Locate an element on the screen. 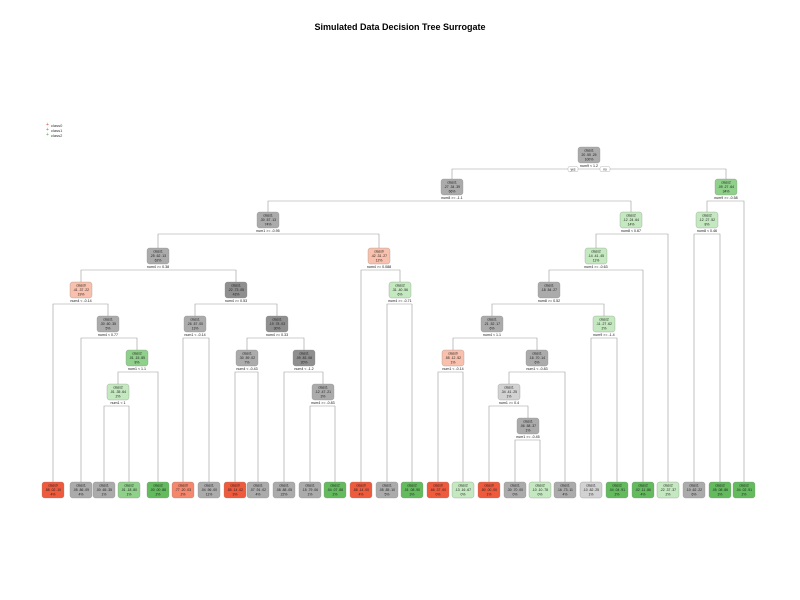 The image size is (800, 600). leaf-node: class1.16 .73 .114% is located at coordinates (565, 490).